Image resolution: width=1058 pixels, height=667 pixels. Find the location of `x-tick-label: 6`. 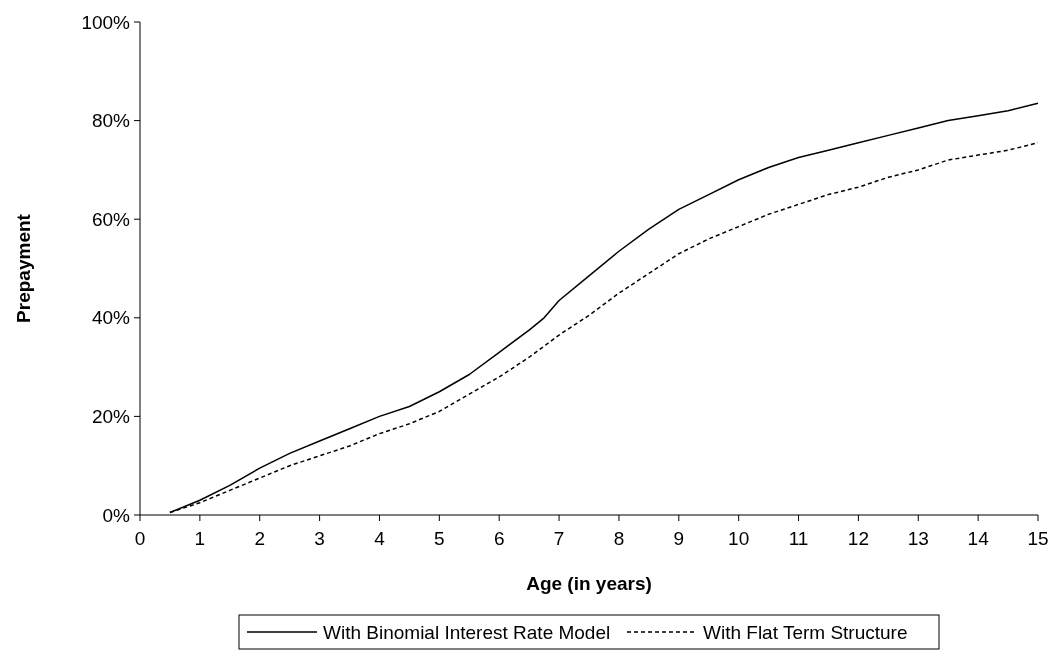

x-tick-label: 6 is located at coordinates (499, 538).